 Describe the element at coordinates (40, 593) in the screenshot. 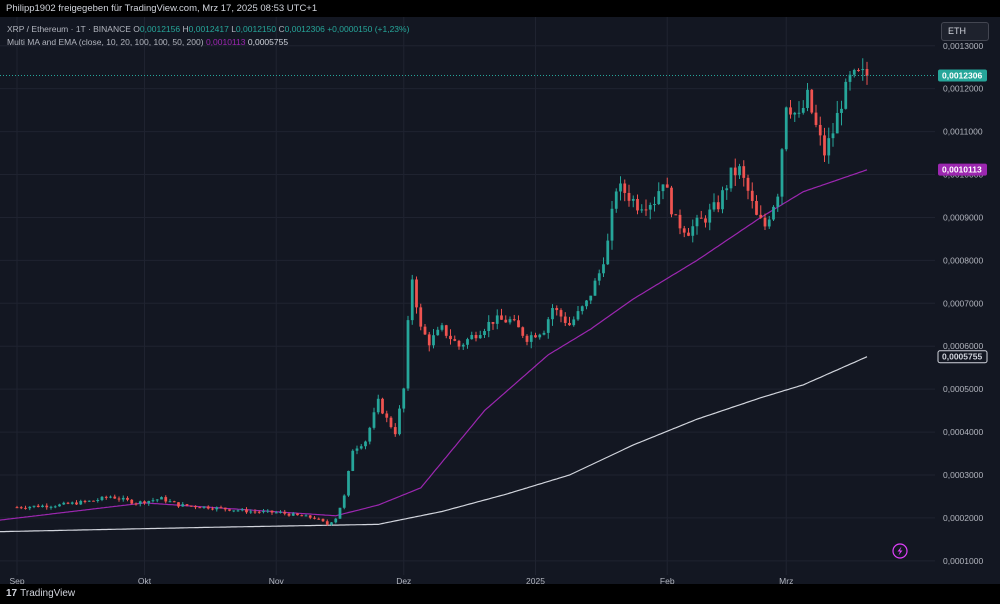

I see `tradingview-logo: 17 TradingView` at that location.